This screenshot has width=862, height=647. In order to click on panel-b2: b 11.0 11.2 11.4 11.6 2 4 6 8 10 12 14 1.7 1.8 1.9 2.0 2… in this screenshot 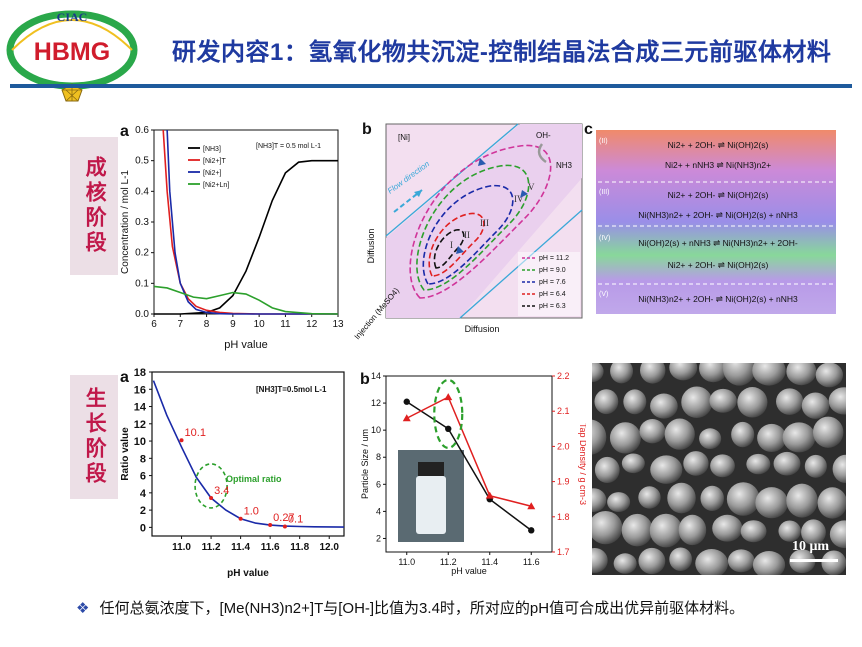, I will do `click(467, 475)`.